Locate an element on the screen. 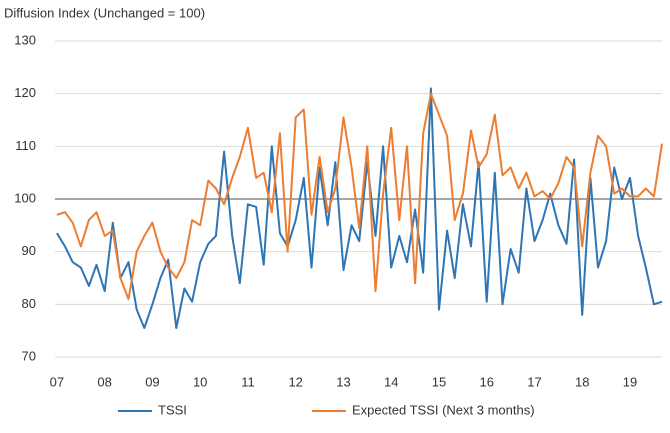  y-tick-label: 130 is located at coordinates (25, 39).